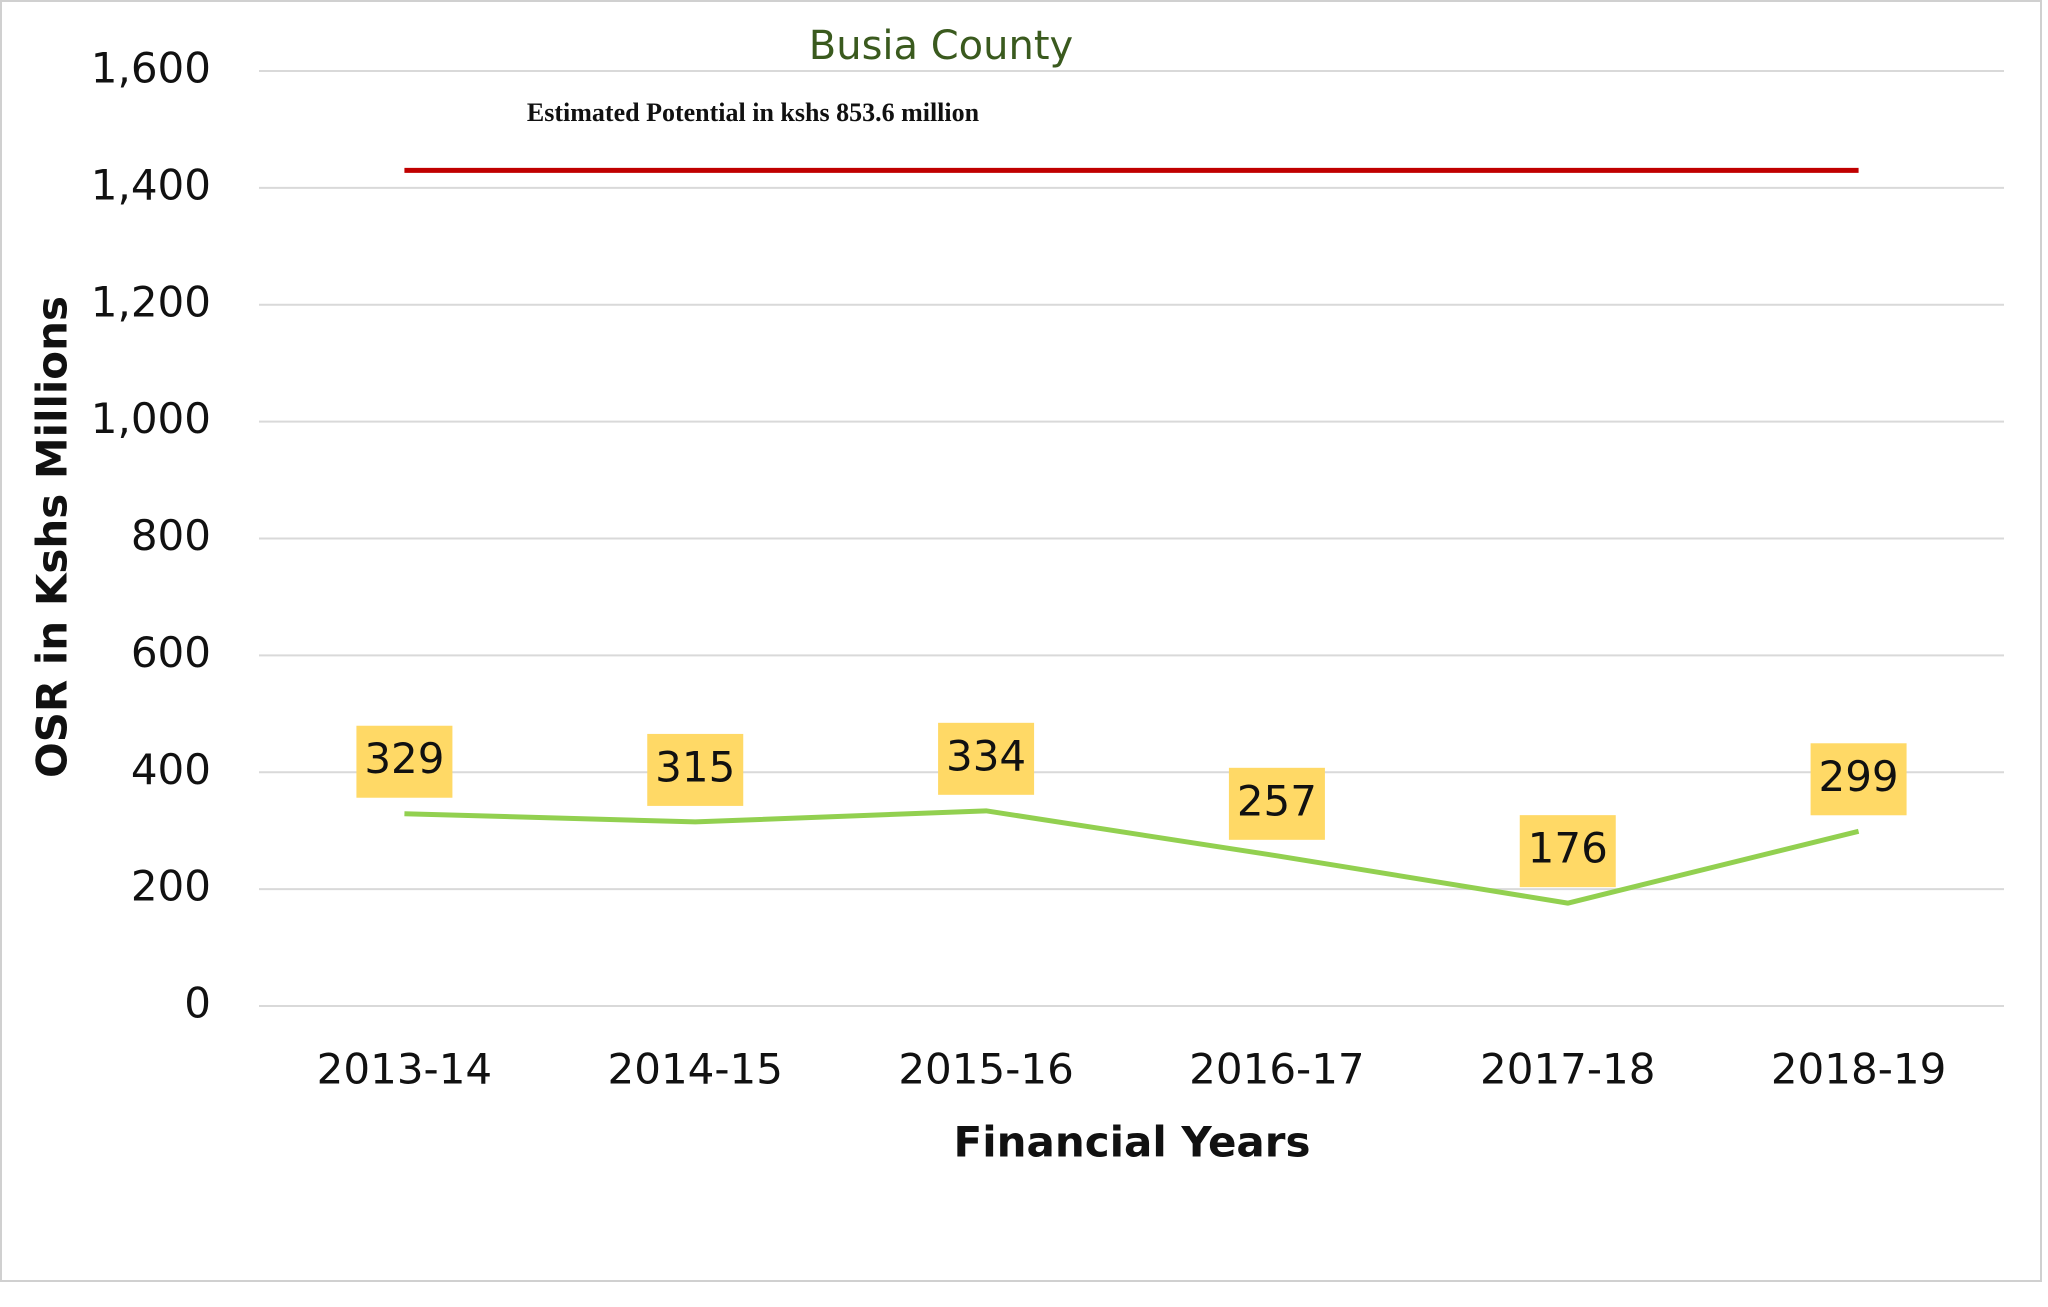 The image size is (2048, 1307). What do you see at coordinates (171, 886) in the screenshot?
I see `y-tick-label: 200` at bounding box center [171, 886].